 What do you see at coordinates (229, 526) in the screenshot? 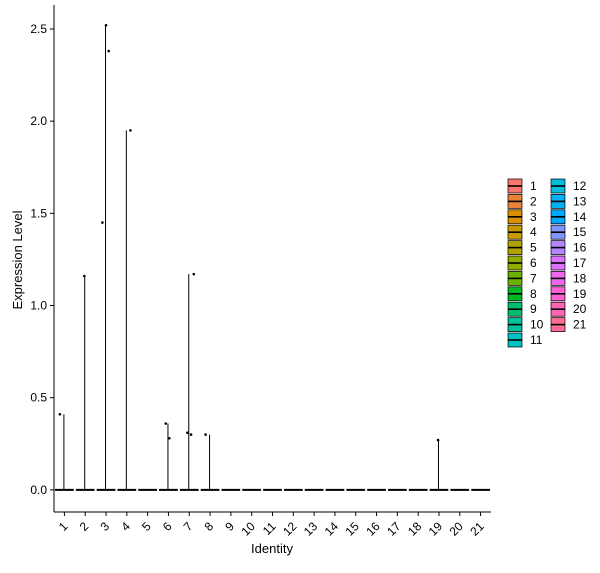
I see `x-tick-label: 9` at bounding box center [229, 526].